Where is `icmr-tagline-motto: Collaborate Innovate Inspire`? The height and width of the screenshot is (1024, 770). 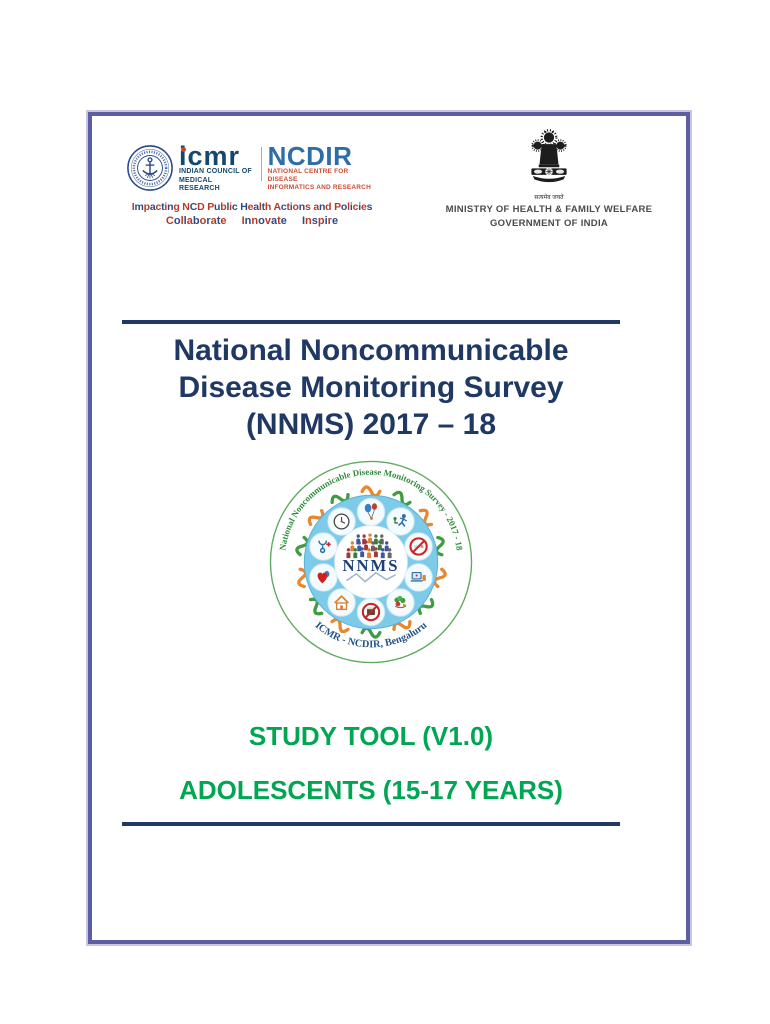
icmr-tagline-motto: Collaborate Innovate Inspire is located at coordinates (252, 220).